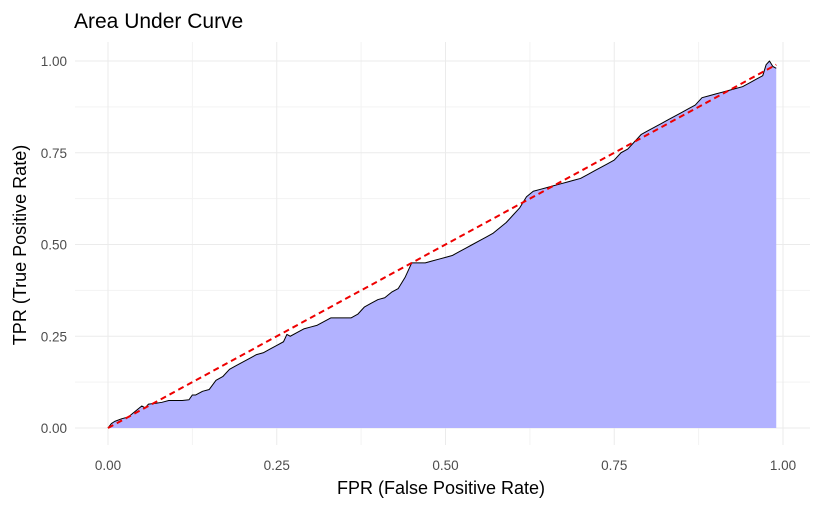 This screenshot has width=820, height=507. What do you see at coordinates (20, 245) in the screenshot?
I see `y-axis-title: TPR (True Positive Rate)` at bounding box center [20, 245].